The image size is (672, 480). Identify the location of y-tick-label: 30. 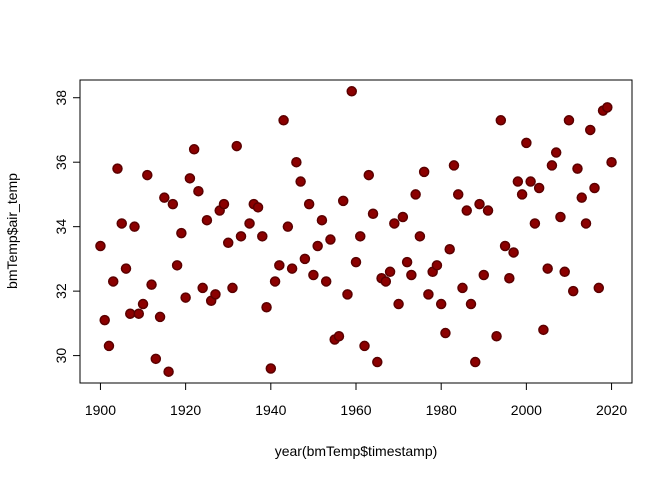
(61, 356).